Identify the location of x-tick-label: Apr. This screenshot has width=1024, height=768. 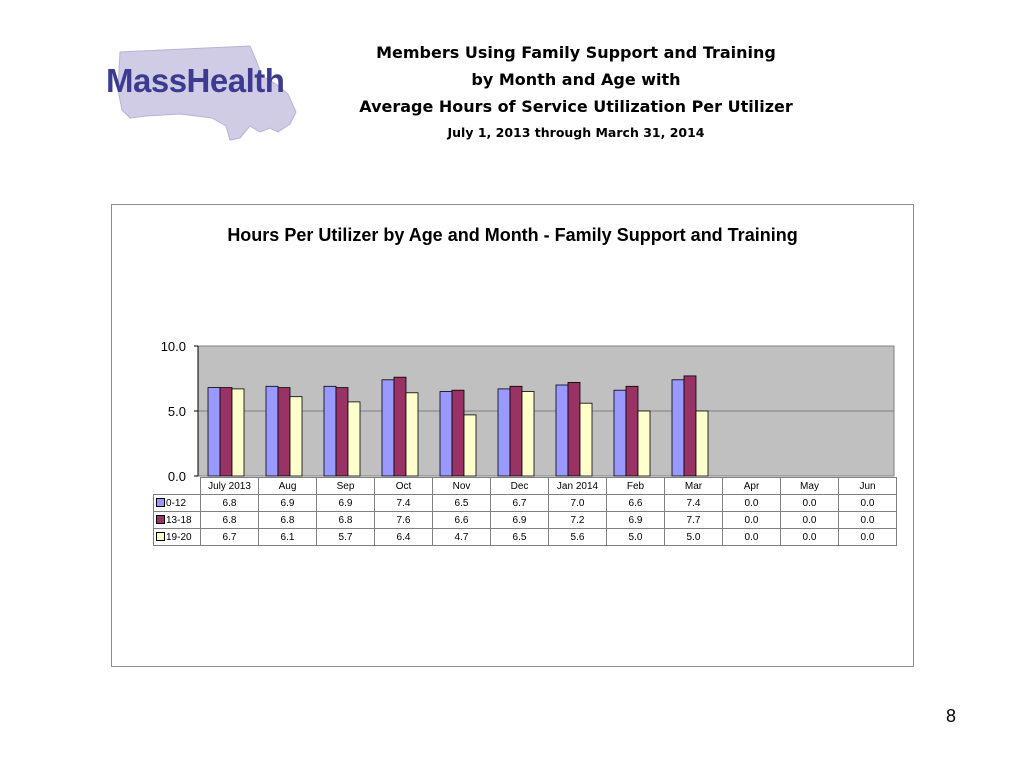
(751, 486).